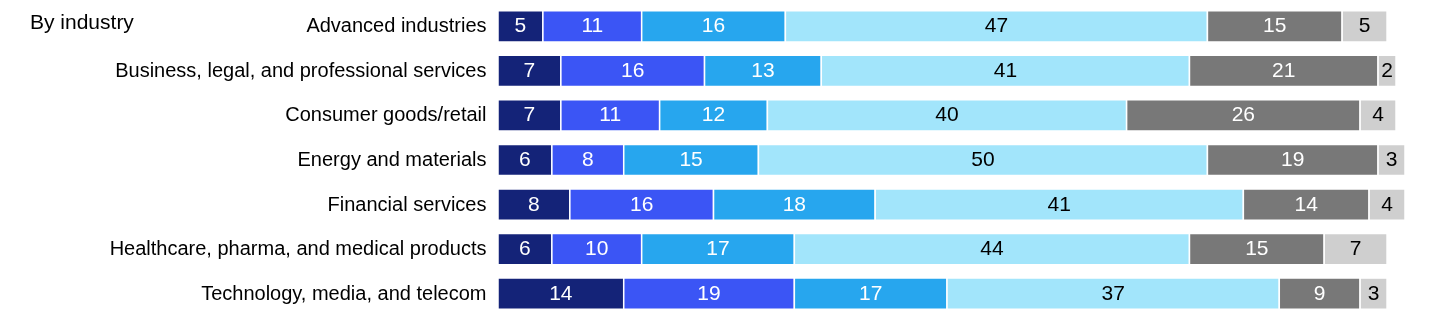  Describe the element at coordinates (1387, 69) in the screenshot. I see `data-label: 2` at that location.